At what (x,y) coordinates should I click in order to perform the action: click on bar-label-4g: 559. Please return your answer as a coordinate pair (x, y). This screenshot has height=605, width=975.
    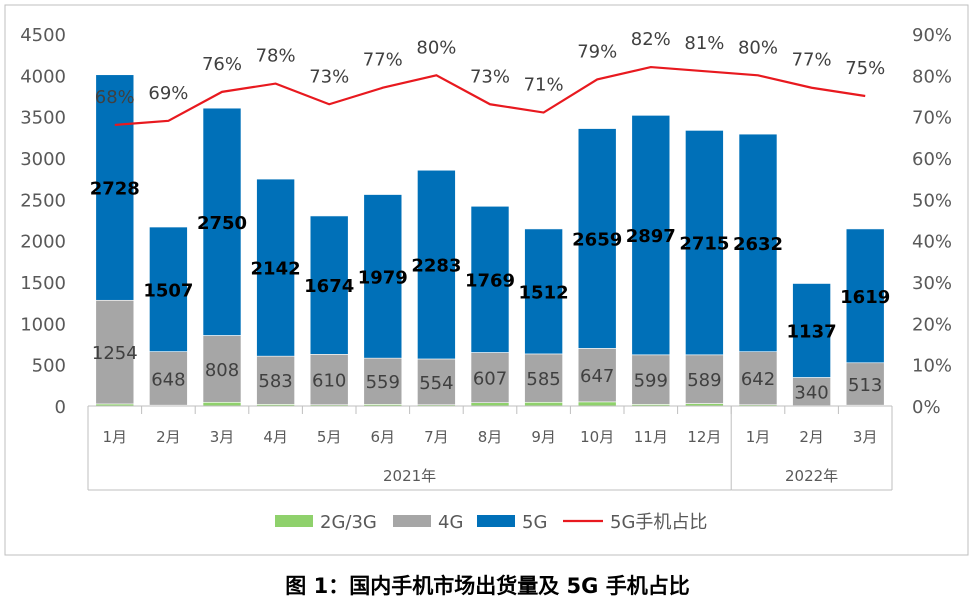
    Looking at the image, I should click on (383, 382).